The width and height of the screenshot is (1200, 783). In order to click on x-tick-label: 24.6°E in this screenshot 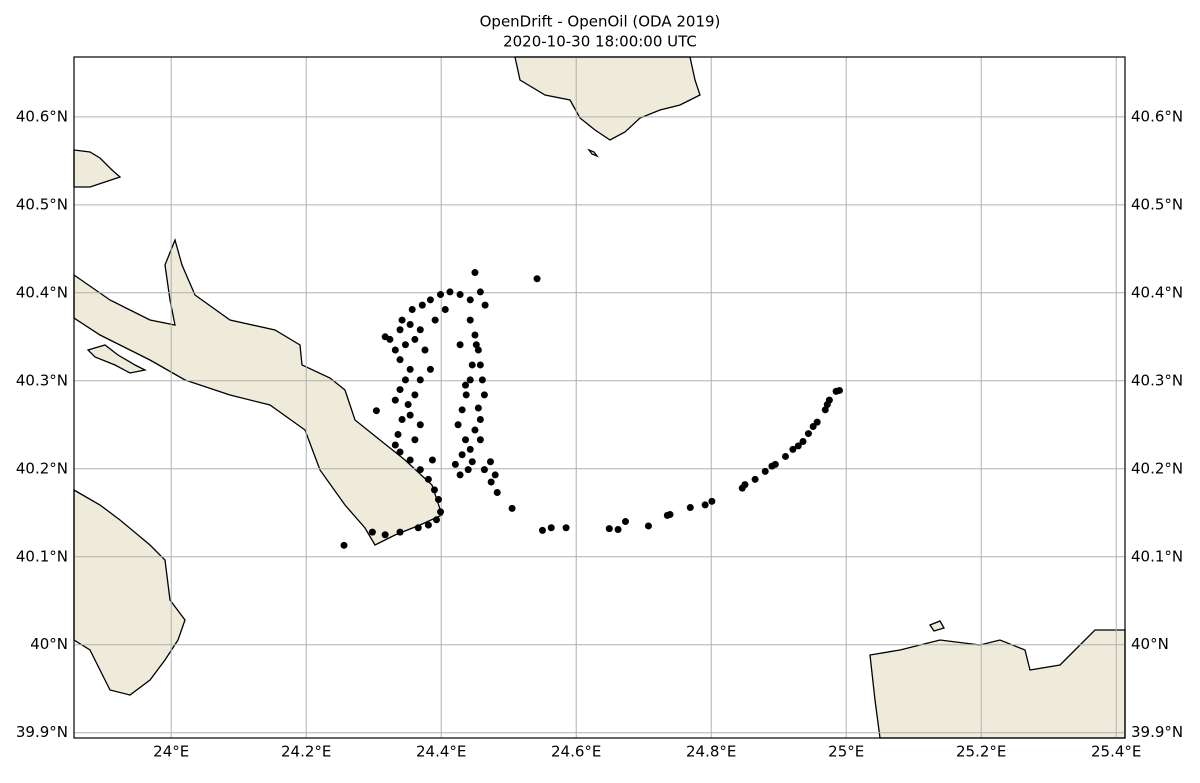, I will do `click(576, 752)`.